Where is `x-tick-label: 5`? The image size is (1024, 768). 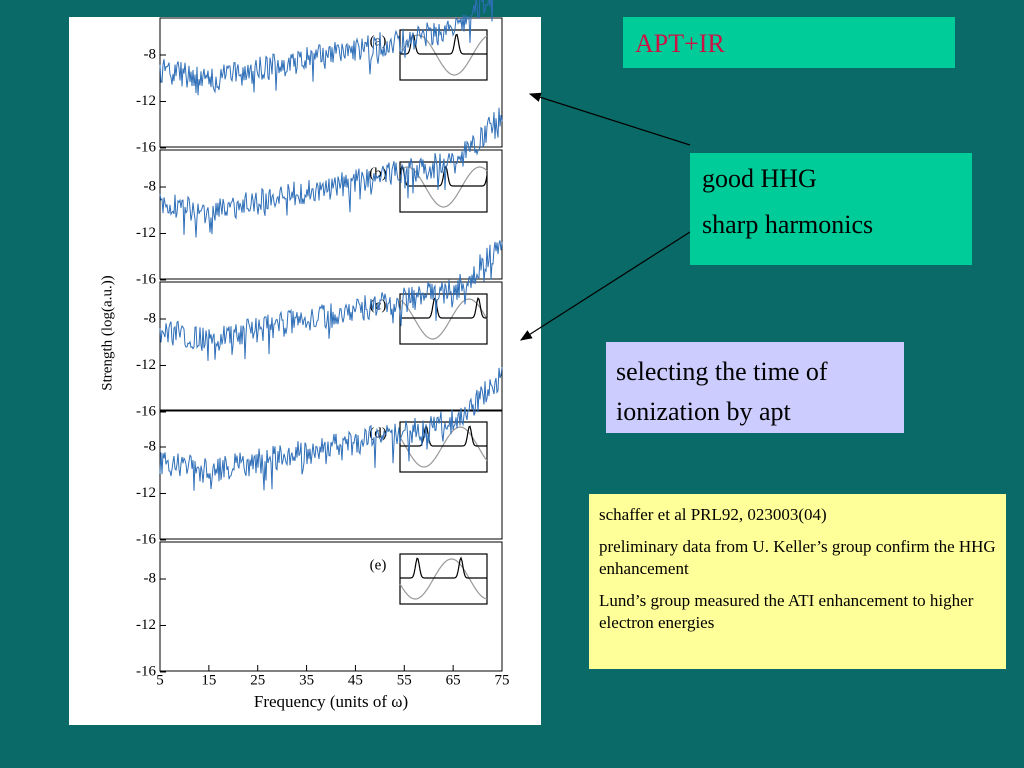 x-tick-label: 5 is located at coordinates (160, 680).